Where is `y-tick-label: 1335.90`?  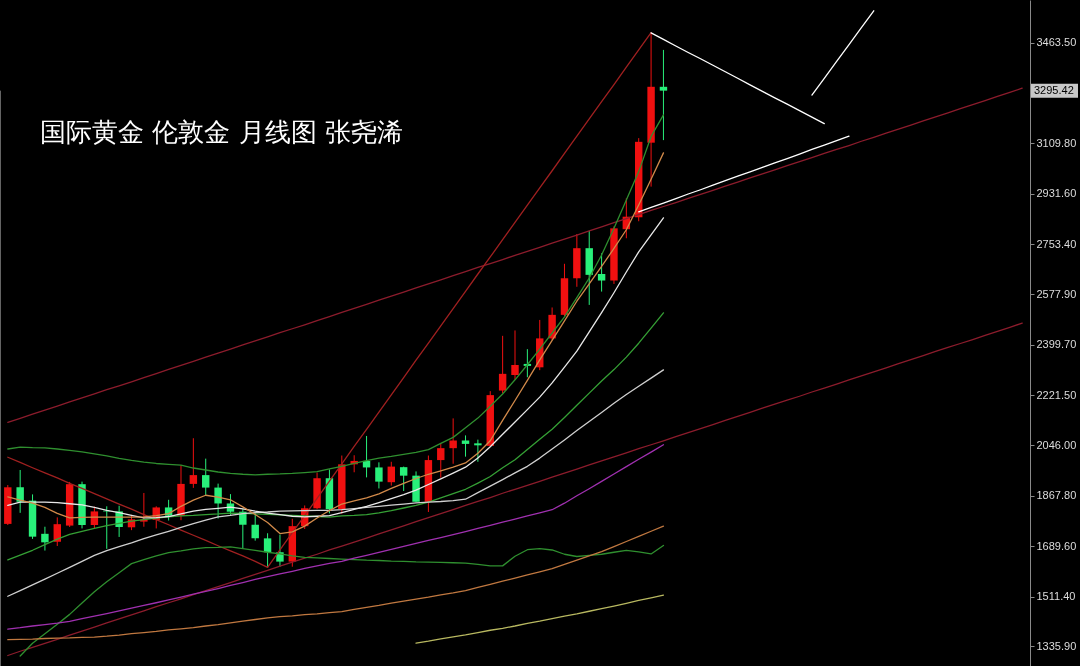 y-tick-label: 1335.90 is located at coordinates (1056, 645).